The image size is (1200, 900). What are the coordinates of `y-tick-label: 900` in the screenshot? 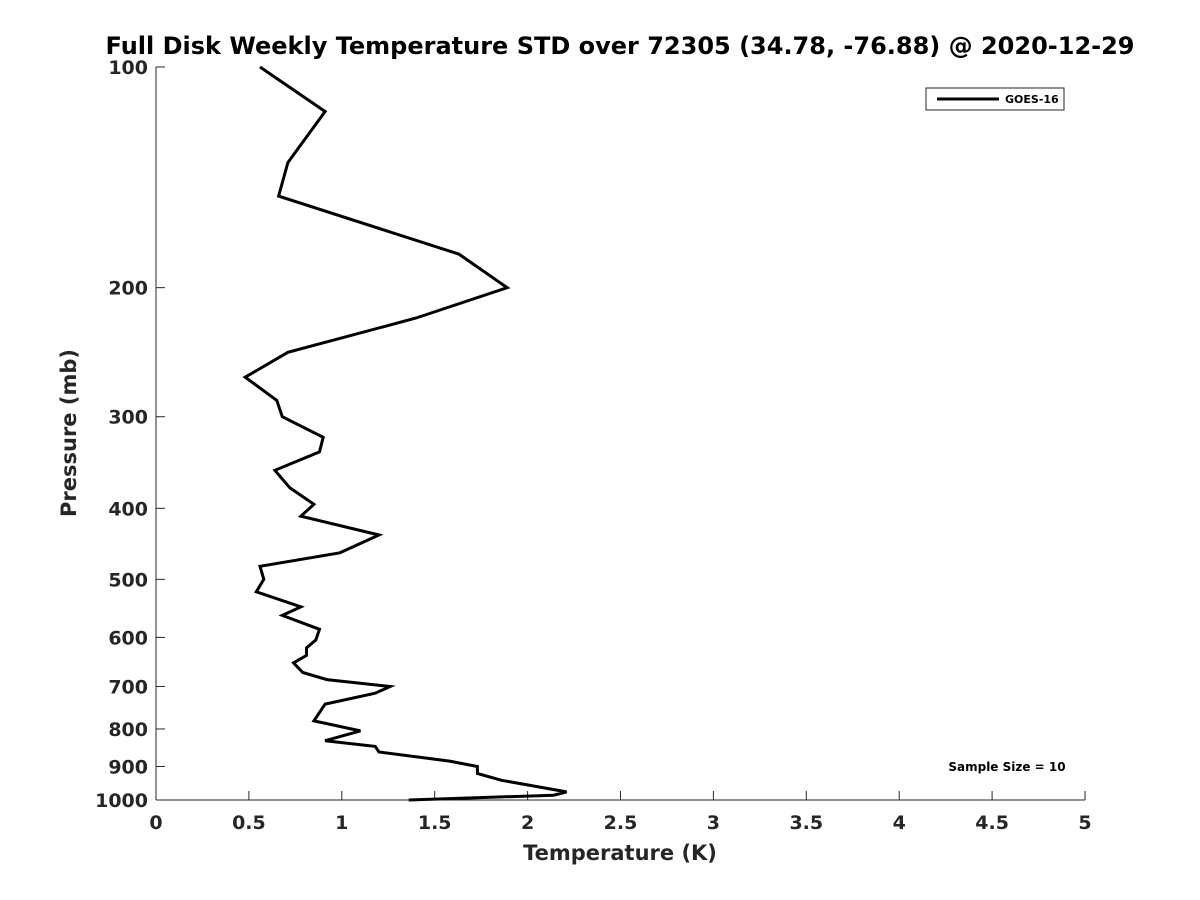 It's located at (128, 767).